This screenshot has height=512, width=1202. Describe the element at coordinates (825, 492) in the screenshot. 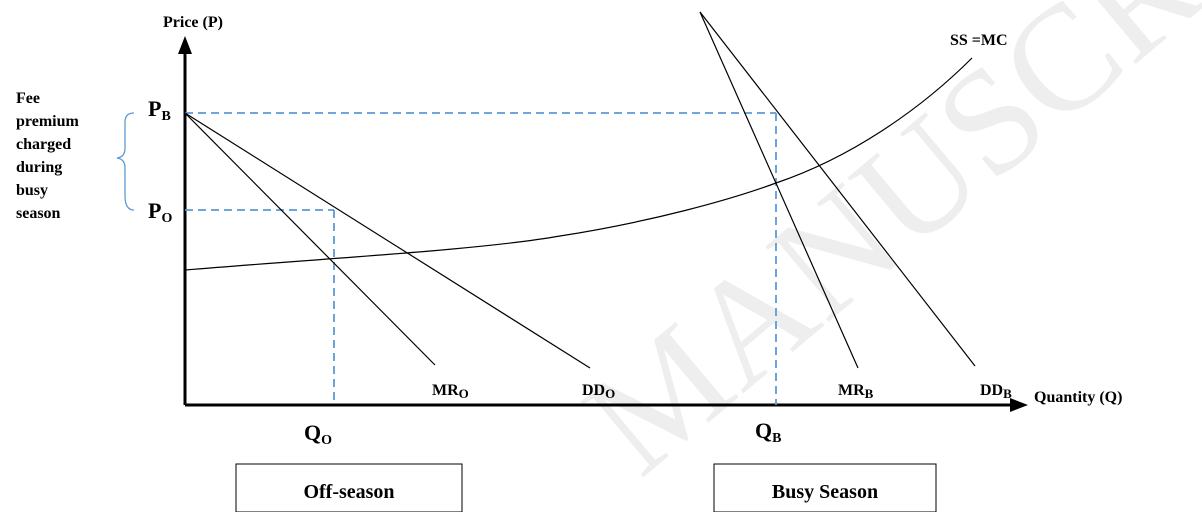

I see `busy-season-box-label: Busy Season` at that location.